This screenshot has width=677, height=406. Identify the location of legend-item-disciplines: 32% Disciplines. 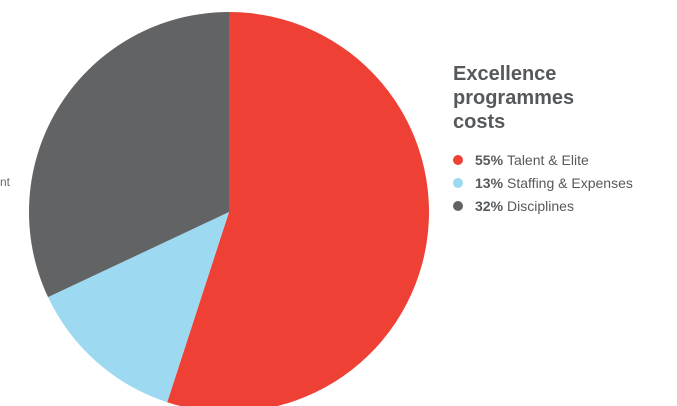
(563, 205).